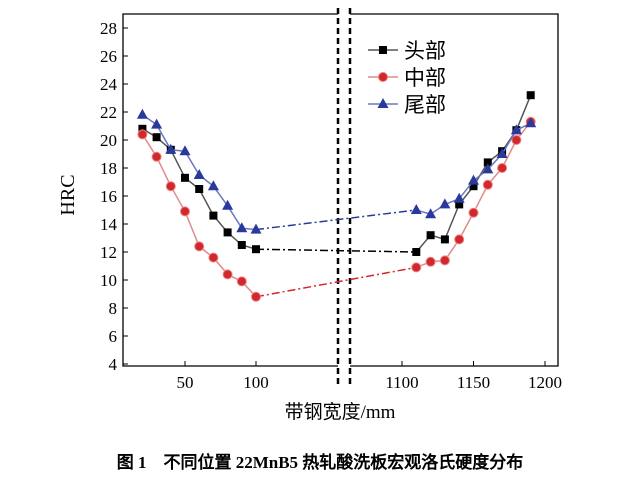  I want to click on y-axis-label: HRC, so click(68, 194).